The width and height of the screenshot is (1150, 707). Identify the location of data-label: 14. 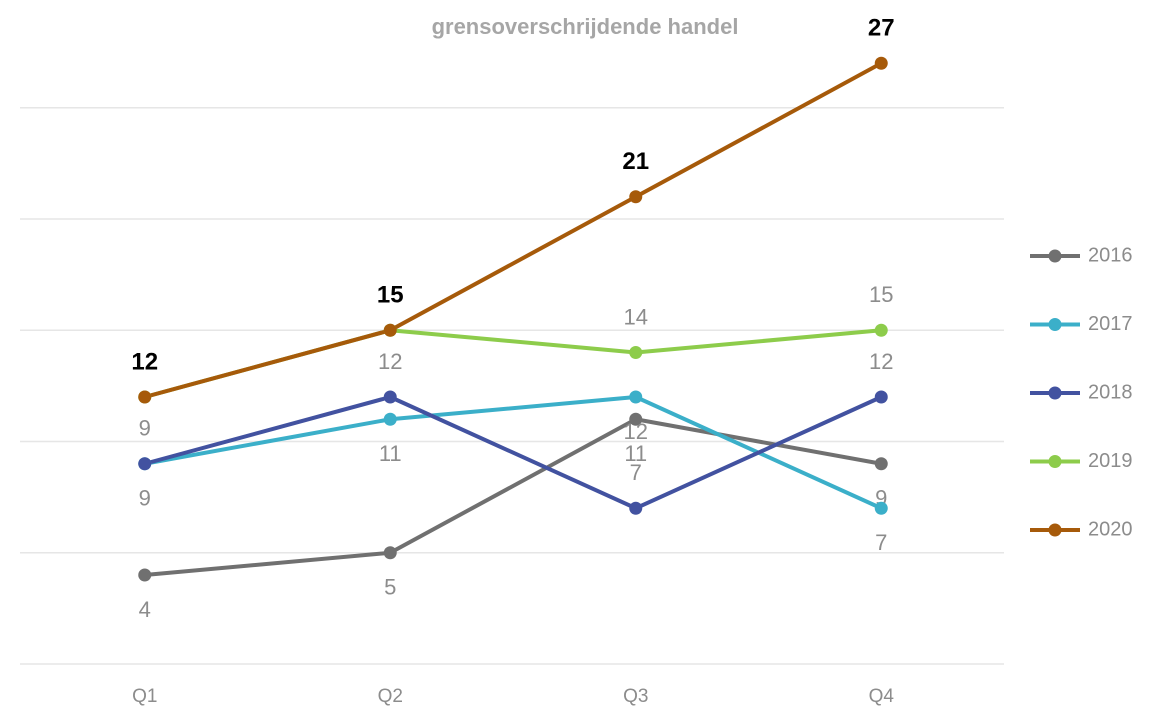
(636, 316).